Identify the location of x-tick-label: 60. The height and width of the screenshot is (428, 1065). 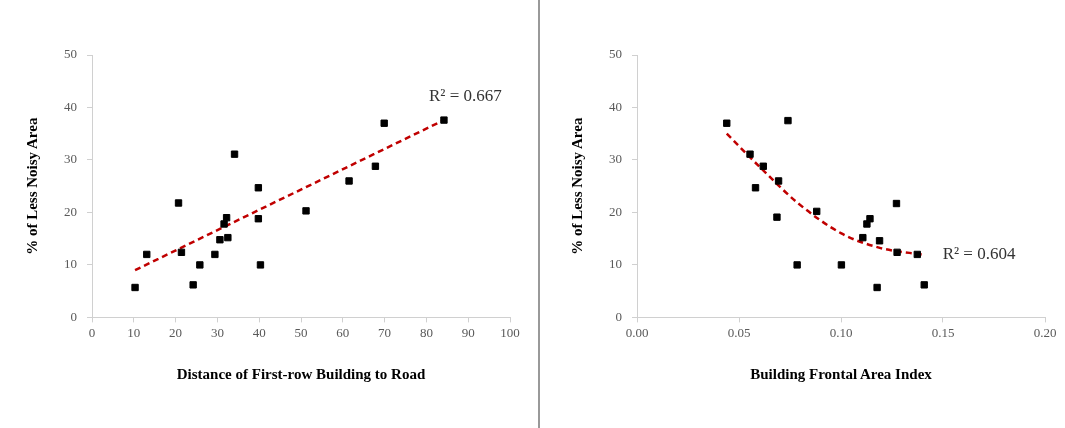
(343, 332).